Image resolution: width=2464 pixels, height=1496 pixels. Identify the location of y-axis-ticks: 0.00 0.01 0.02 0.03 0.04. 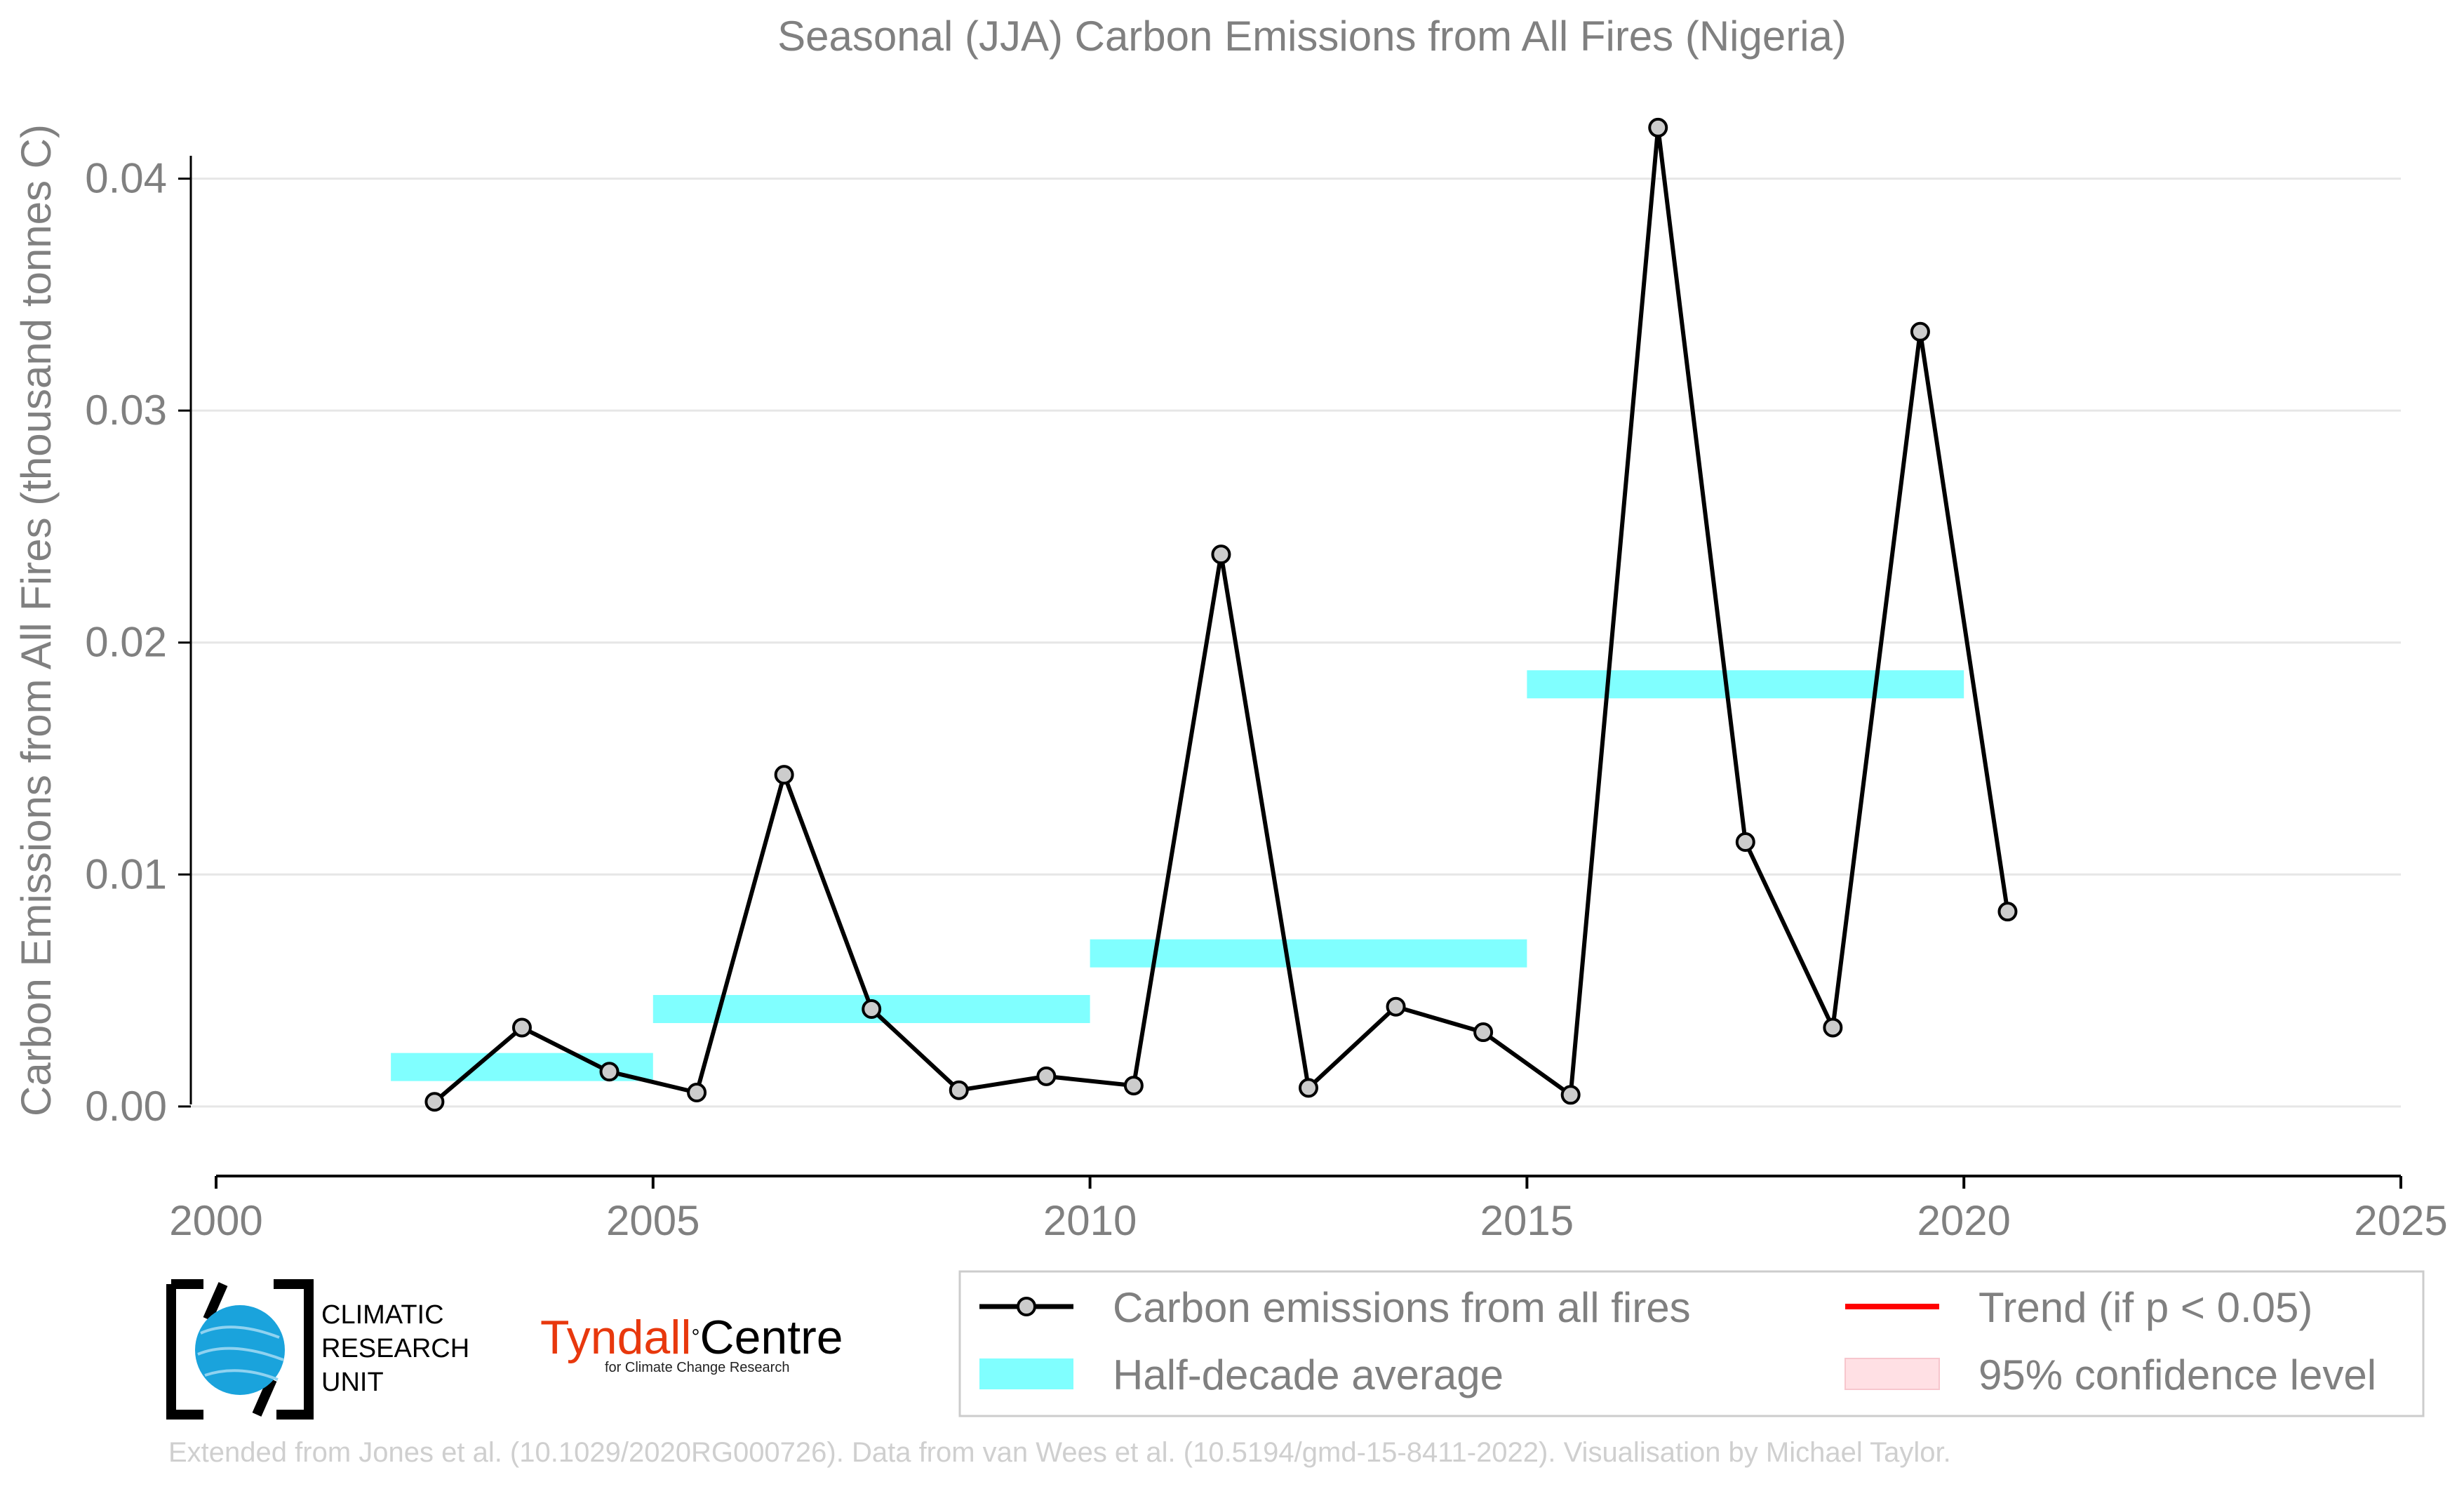
(138, 642).